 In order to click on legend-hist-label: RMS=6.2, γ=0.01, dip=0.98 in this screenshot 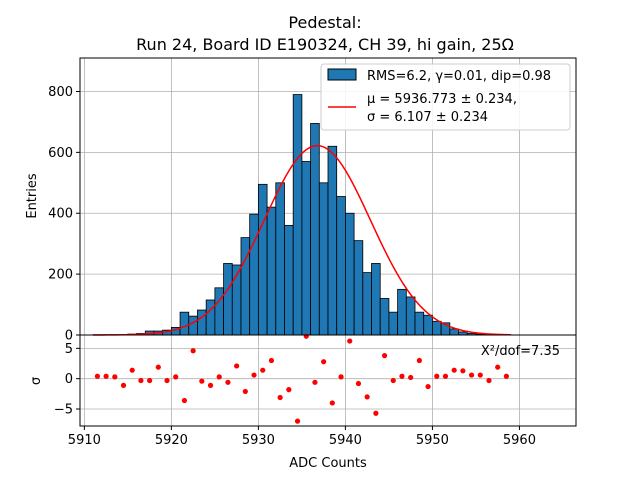, I will do `click(459, 76)`.